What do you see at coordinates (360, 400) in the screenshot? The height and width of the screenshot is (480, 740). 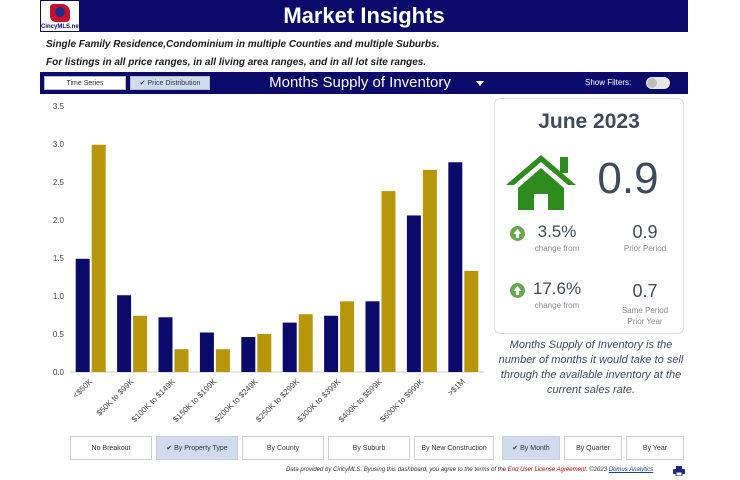 I see `x-tick-label: $400K to $599K` at bounding box center [360, 400].